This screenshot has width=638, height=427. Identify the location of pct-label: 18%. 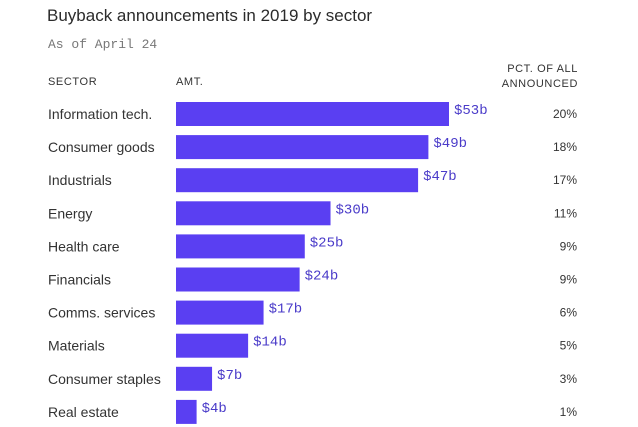
(565, 147).